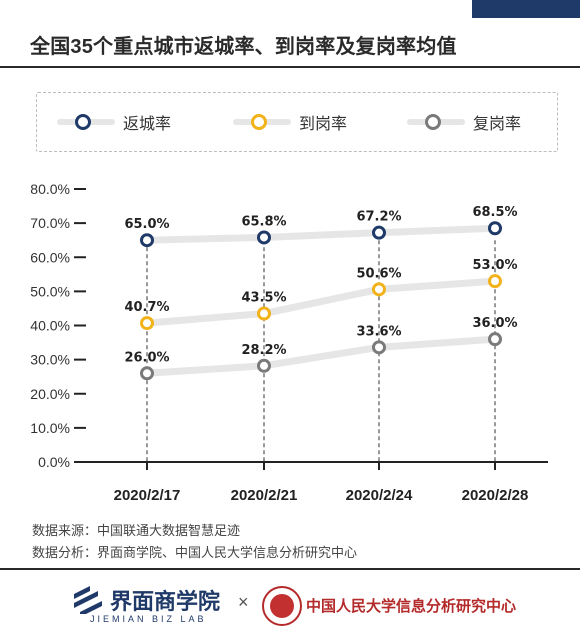  I want to click on data-label: 50.6%, so click(378, 273).